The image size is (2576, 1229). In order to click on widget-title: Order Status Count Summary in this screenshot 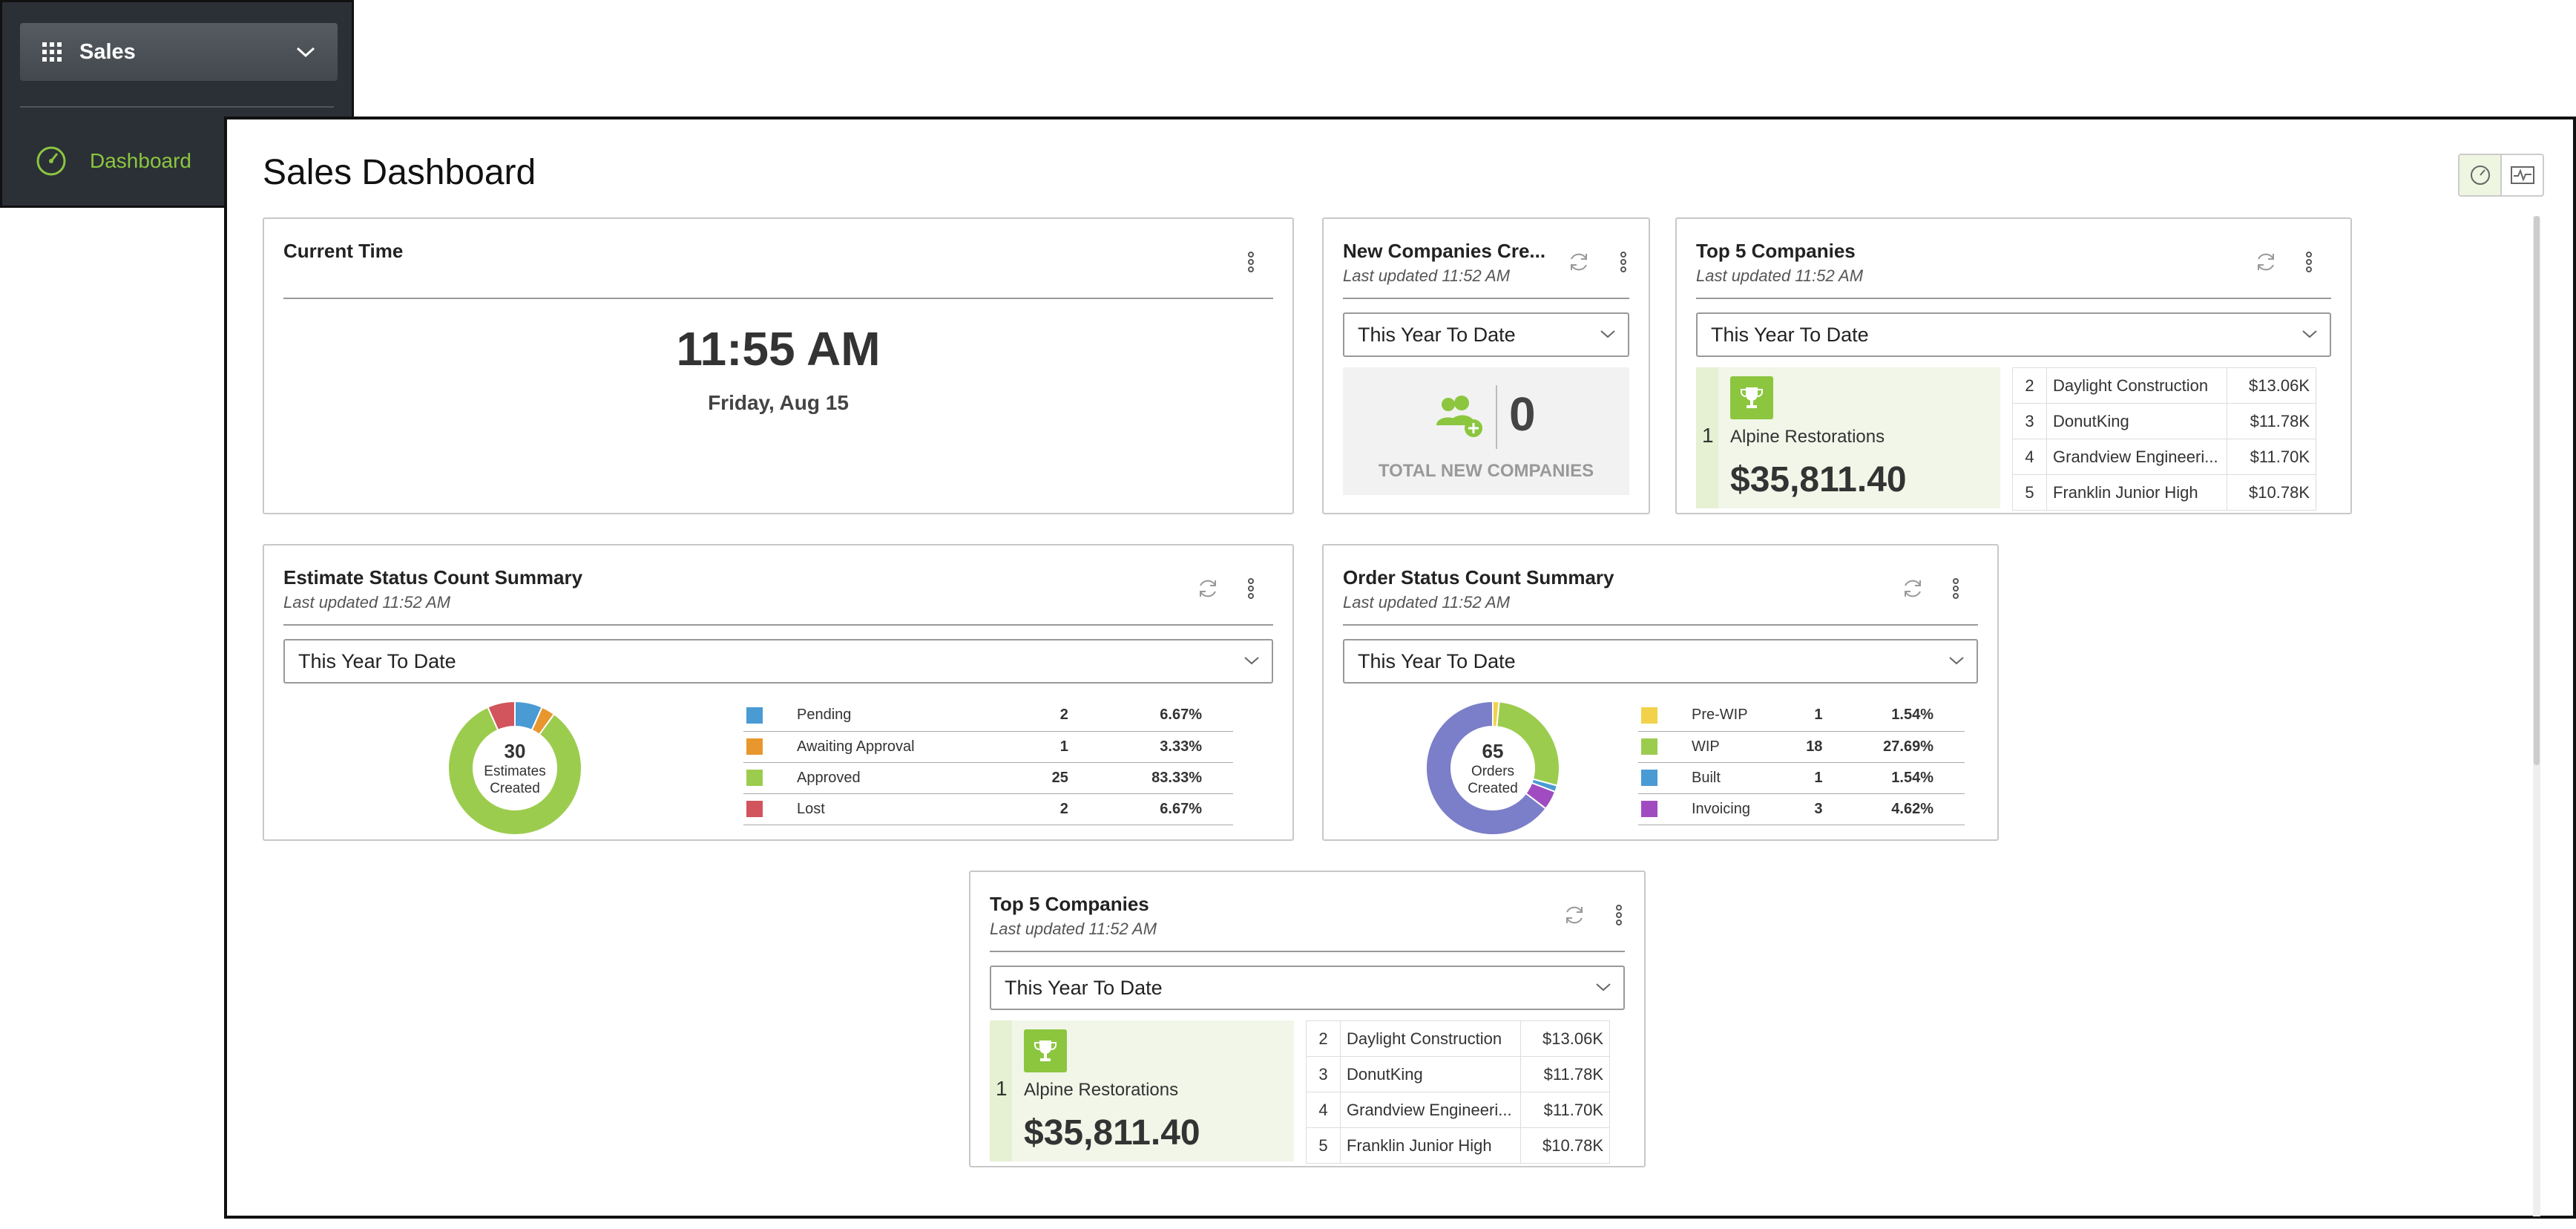, I will do `click(1478, 577)`.